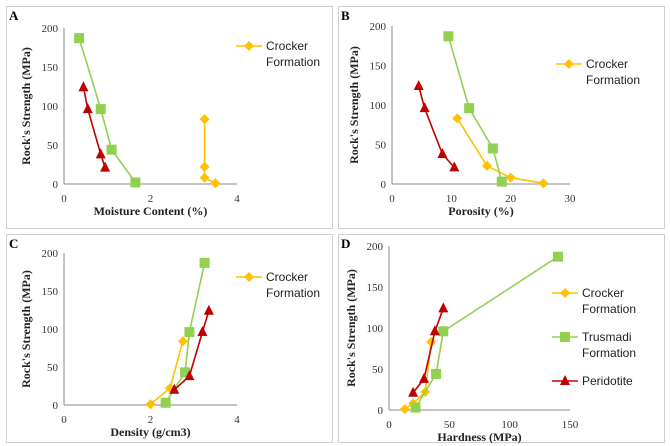 This screenshot has height=446, width=670. Describe the element at coordinates (511, 199) in the screenshot. I see `panel-b-x-tick-label: 20` at that location.